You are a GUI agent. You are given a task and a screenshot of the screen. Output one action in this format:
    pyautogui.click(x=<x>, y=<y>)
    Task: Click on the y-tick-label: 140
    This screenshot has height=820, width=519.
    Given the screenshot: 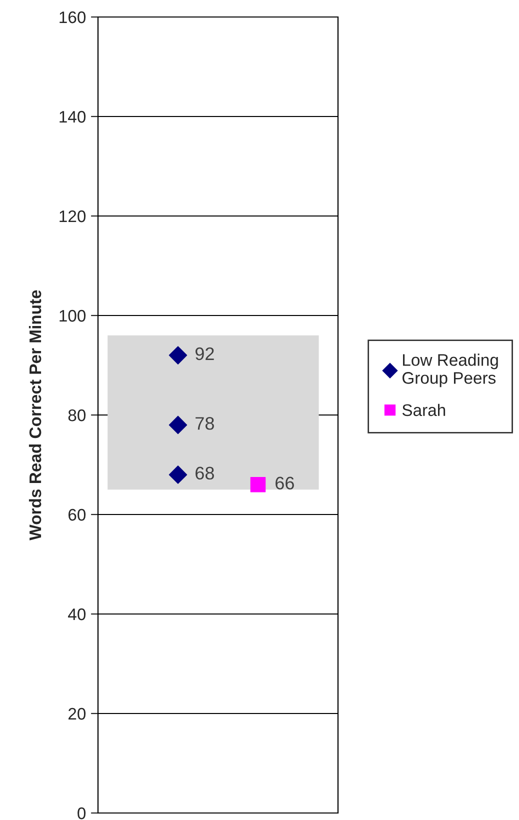 What is the action you would take?
    pyautogui.click(x=73, y=116)
    